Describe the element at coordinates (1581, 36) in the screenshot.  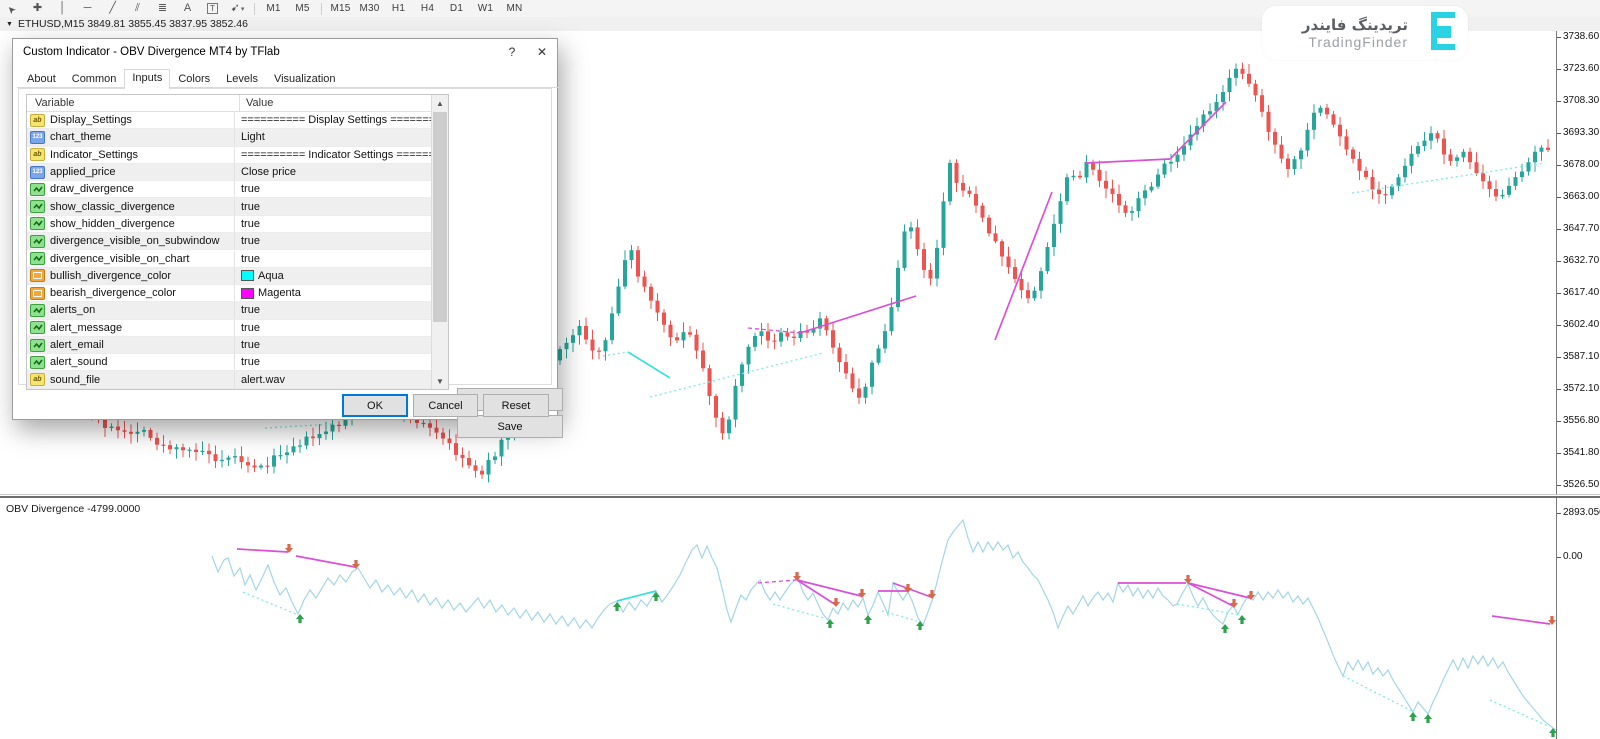
I see `axis-price-label: 3738.60` at that location.